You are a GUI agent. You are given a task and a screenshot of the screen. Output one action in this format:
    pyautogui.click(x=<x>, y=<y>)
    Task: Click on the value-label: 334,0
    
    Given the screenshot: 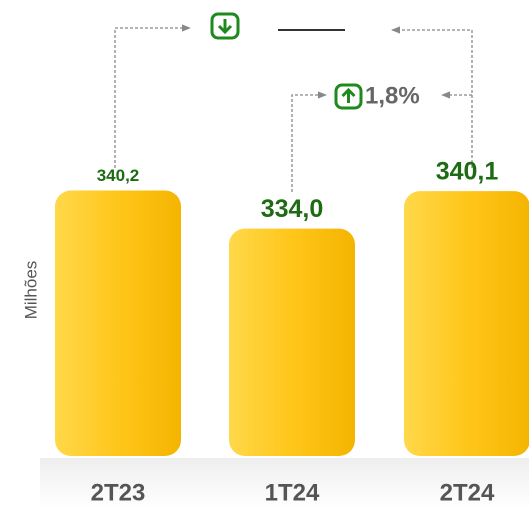 What is the action you would take?
    pyautogui.click(x=292, y=209)
    